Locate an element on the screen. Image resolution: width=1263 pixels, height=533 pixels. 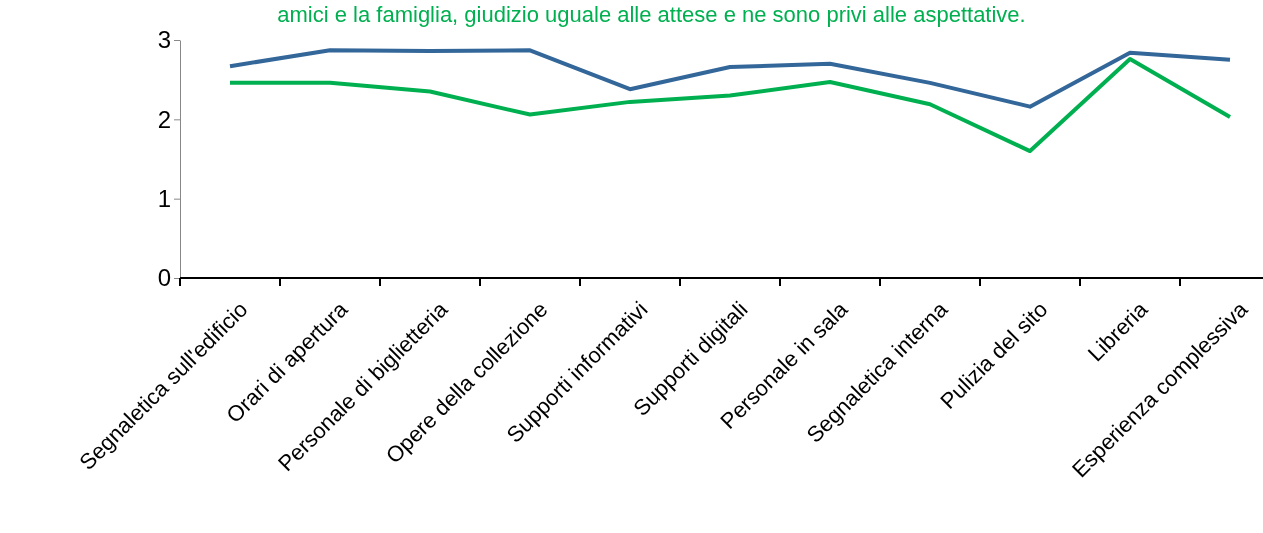
y-tick-label: 0 is located at coordinates (164, 278).